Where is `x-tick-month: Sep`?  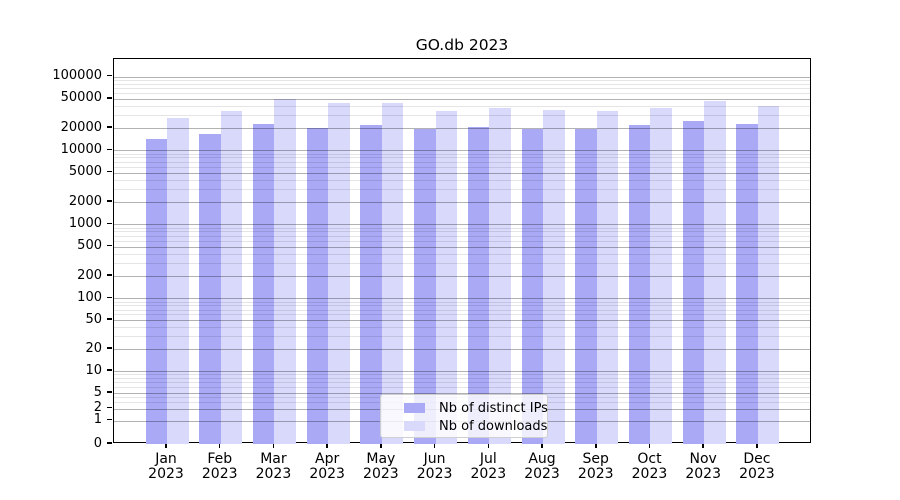 x-tick-month: Sep is located at coordinates (595, 459).